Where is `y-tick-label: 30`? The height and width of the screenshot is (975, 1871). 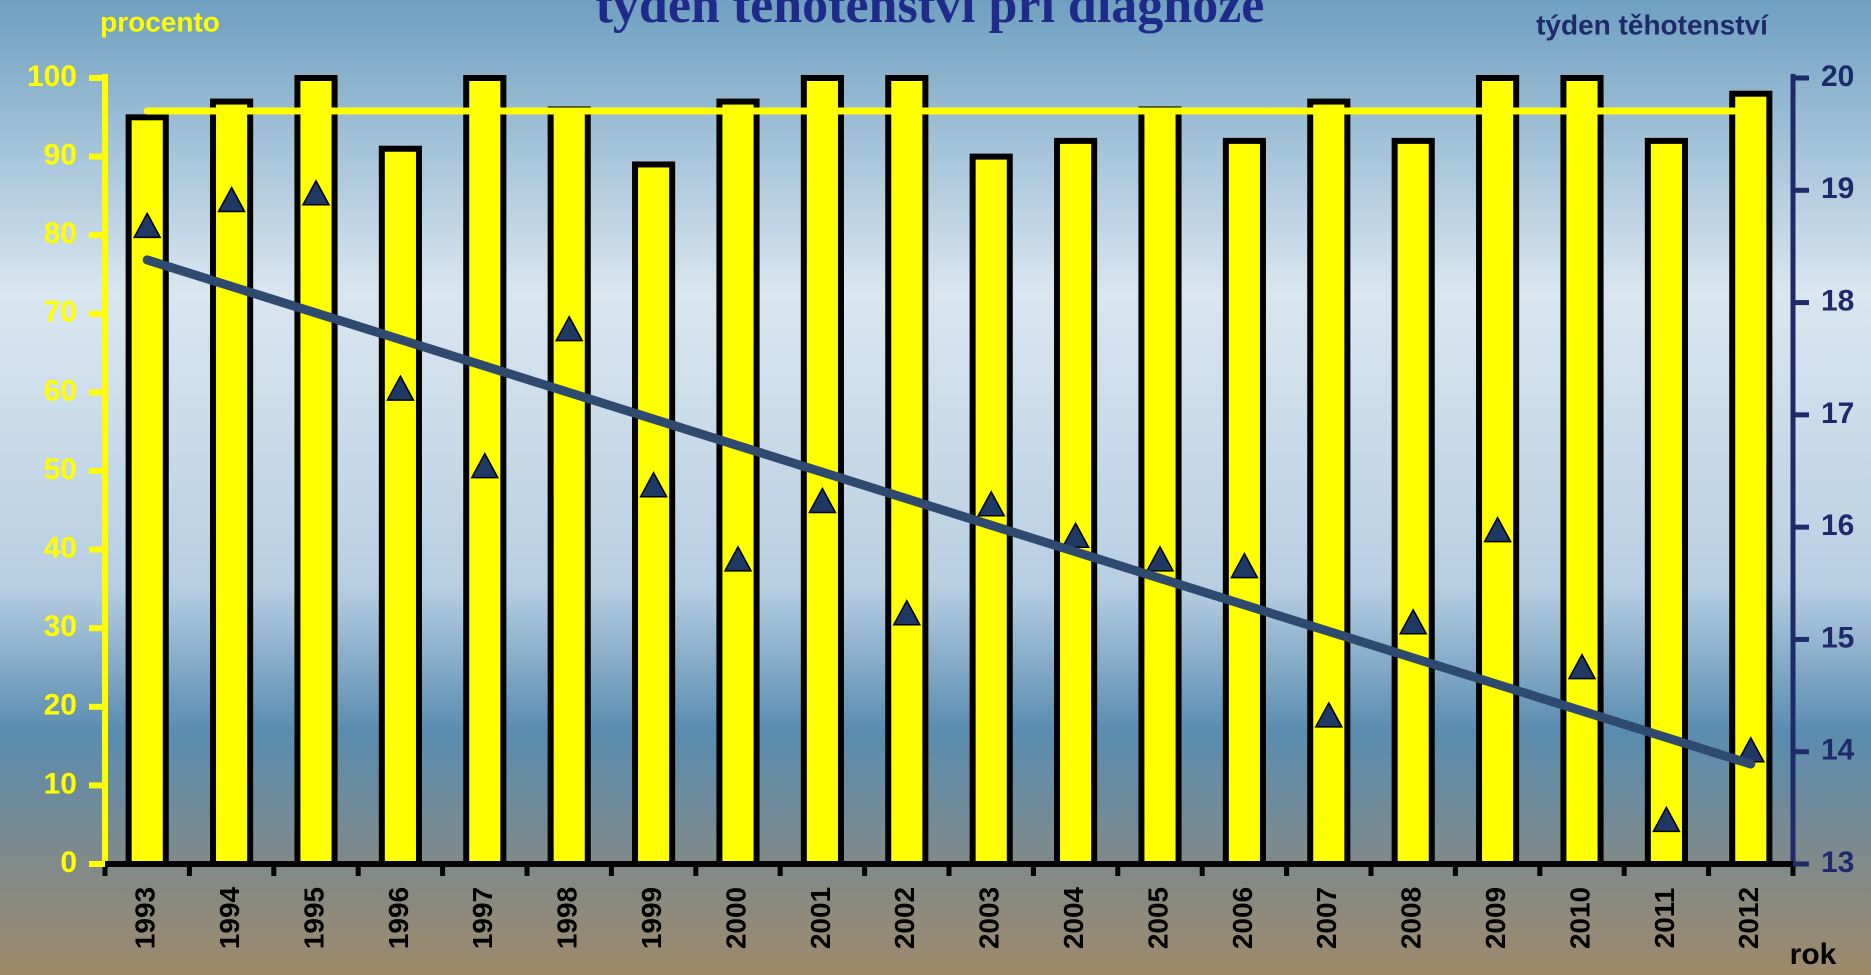
y-tick-label: 30 is located at coordinates (60, 626).